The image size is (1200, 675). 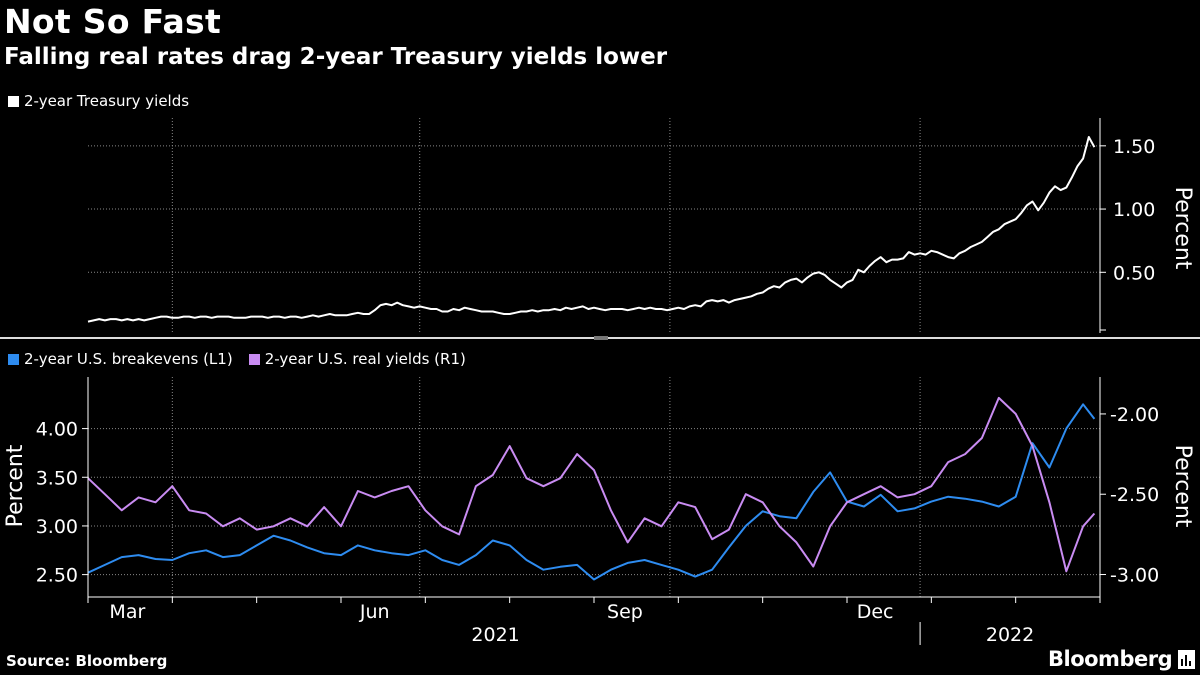 What do you see at coordinates (1110, 659) in the screenshot?
I see `brand-logo-text: Bloomberg` at bounding box center [1110, 659].